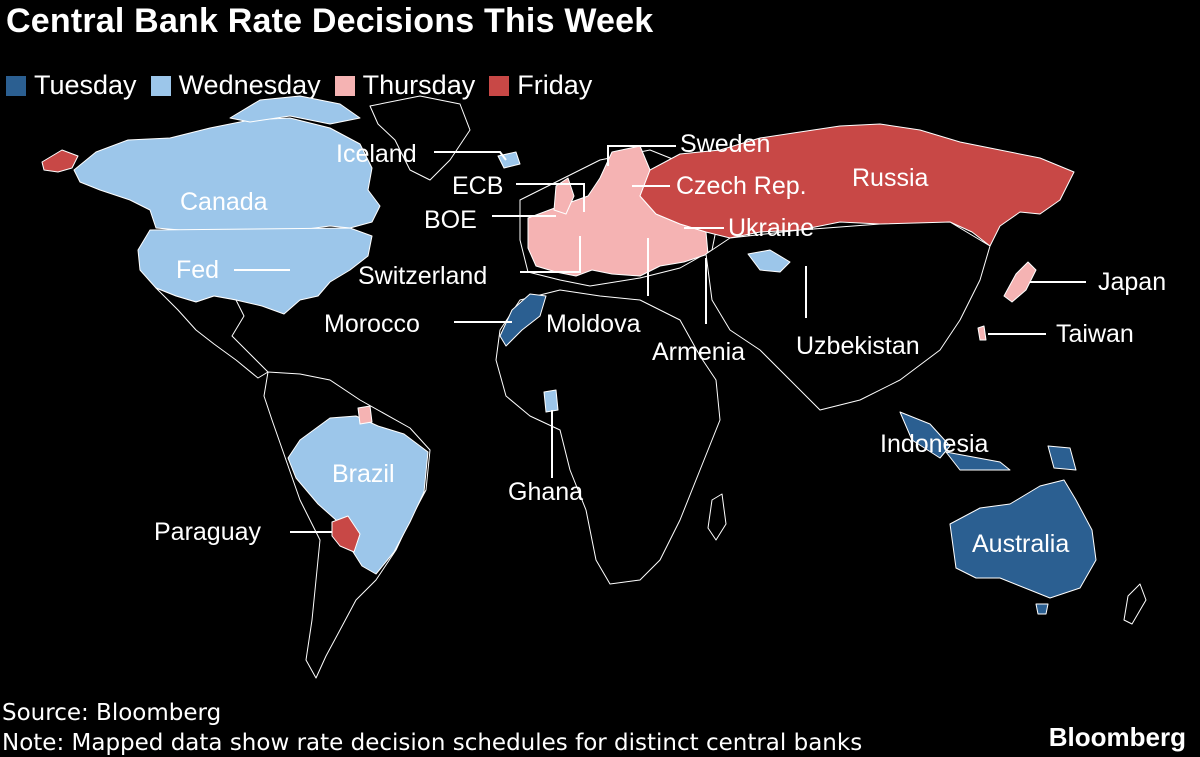 Image resolution: width=1200 pixels, height=757 pixels. What do you see at coordinates (978, 461) in the screenshot?
I see `indonesia-islands-region` at bounding box center [978, 461].